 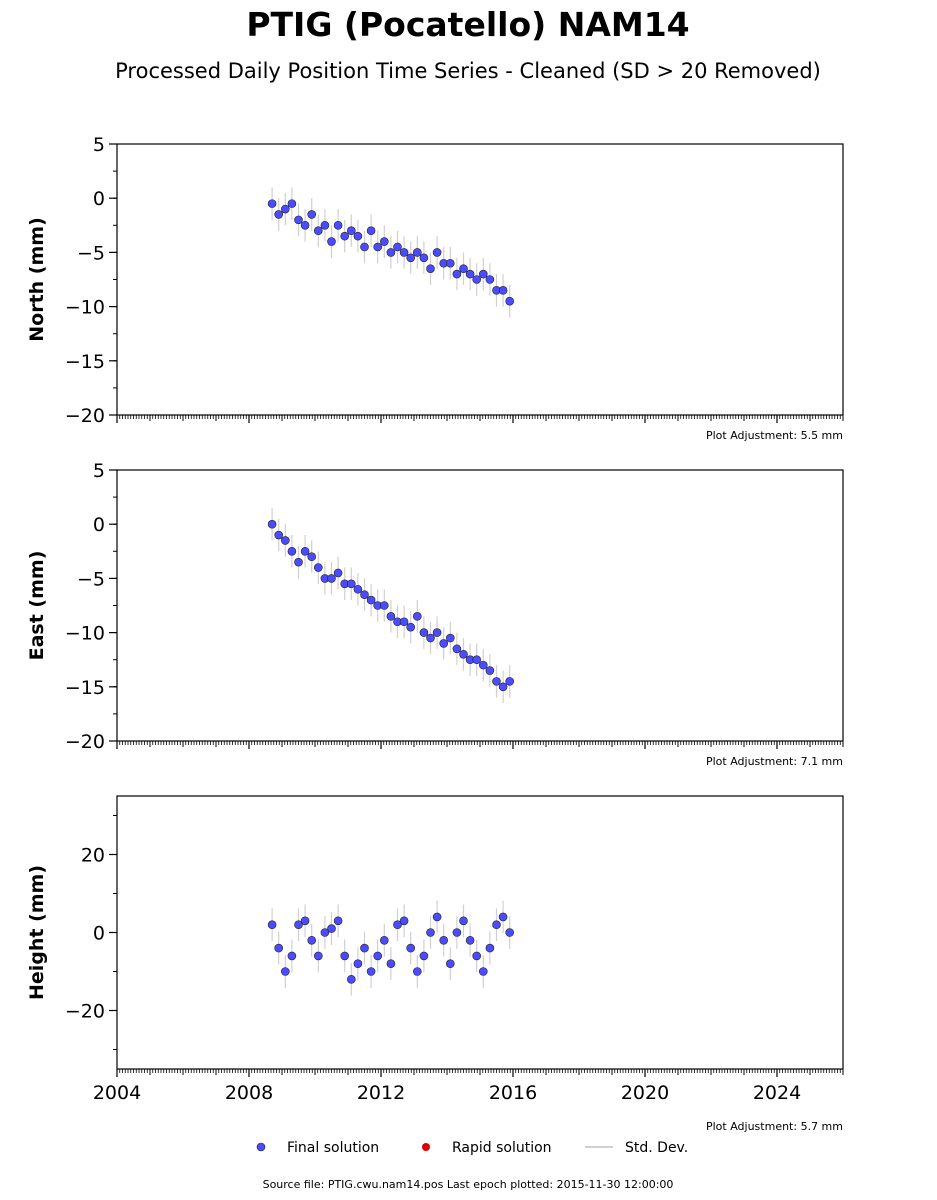 I want to click on height-y-axis-label: Height (mm), so click(x=37, y=932).